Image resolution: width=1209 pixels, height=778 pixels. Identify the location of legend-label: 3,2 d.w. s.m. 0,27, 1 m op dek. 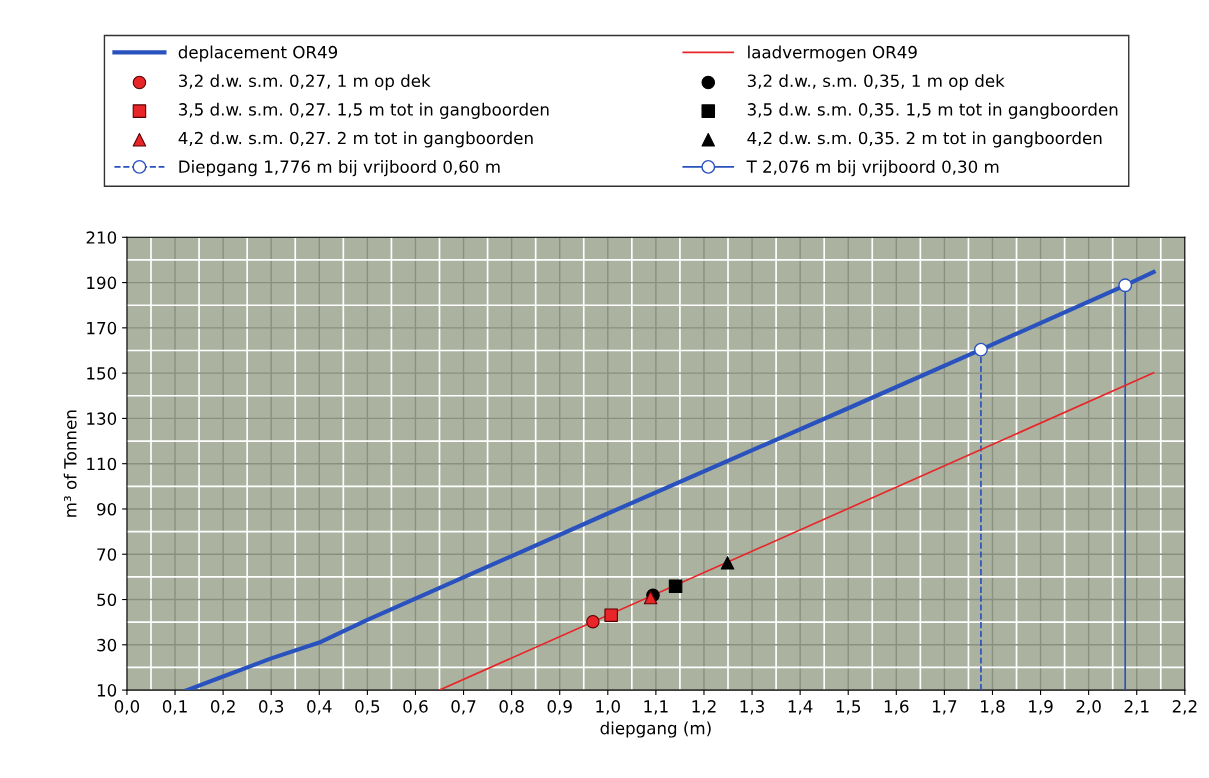
(305, 82).